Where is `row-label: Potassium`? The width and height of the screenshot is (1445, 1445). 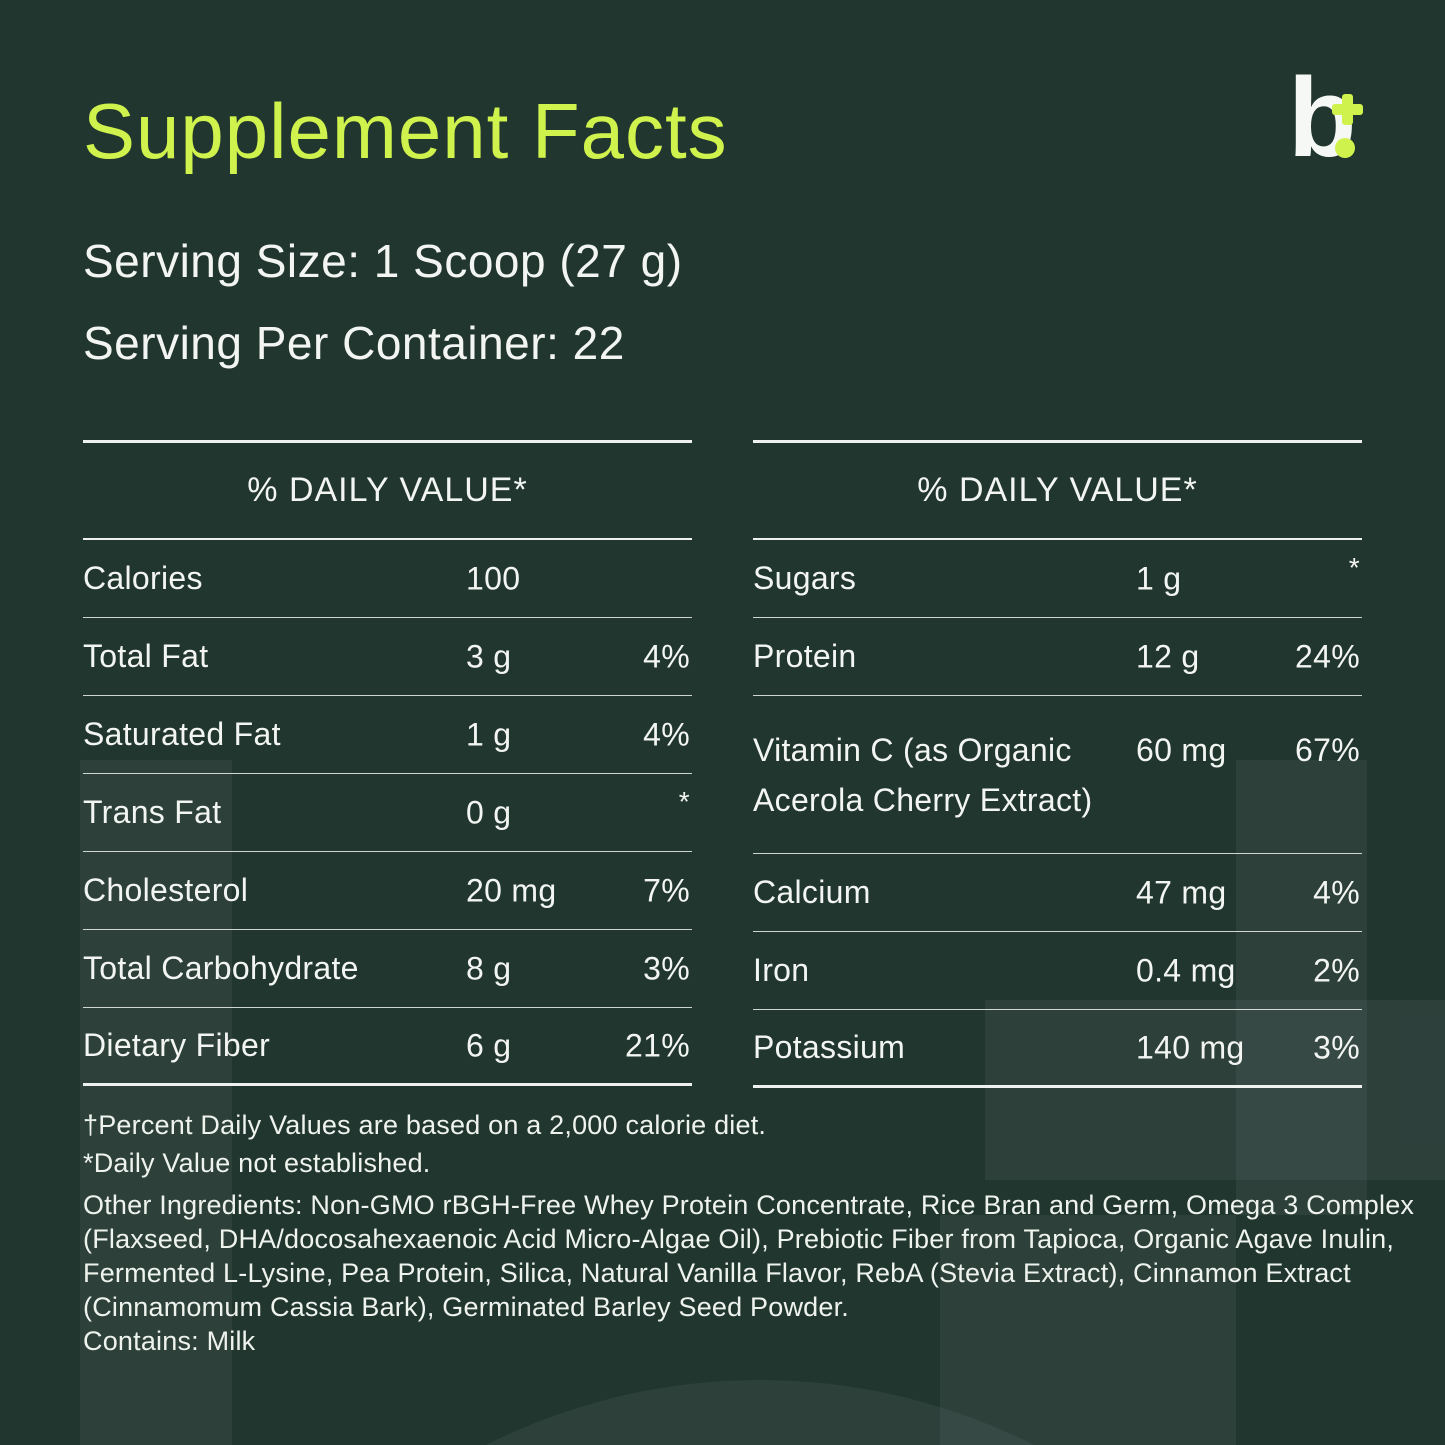 row-label: Potassium is located at coordinates (829, 1046).